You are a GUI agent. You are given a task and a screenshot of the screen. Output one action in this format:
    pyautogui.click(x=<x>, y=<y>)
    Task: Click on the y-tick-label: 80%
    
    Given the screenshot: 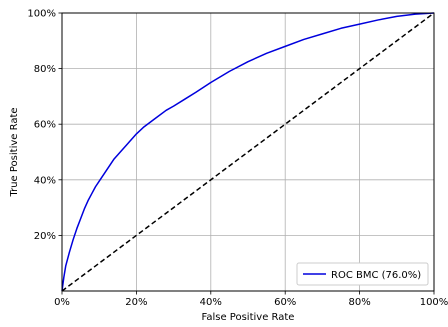 What is the action you would take?
    pyautogui.click(x=45, y=69)
    